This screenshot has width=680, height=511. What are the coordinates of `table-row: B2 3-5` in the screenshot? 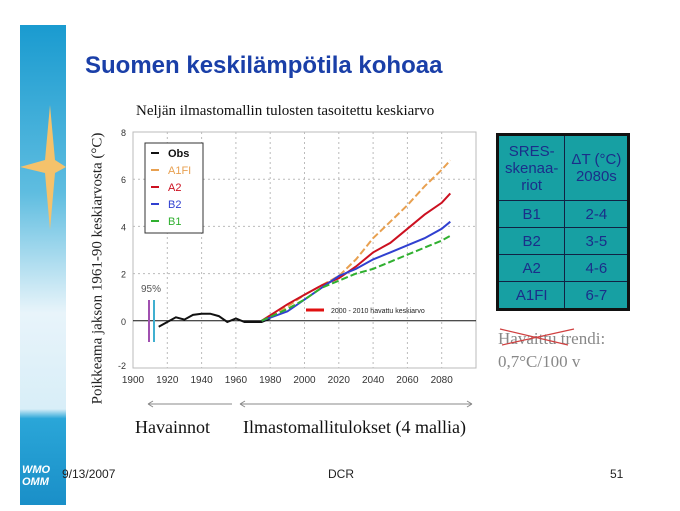 It's located at (563, 241).